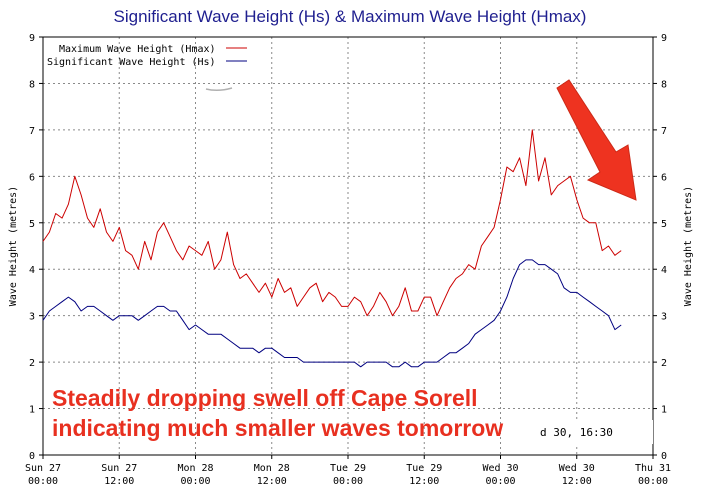  What do you see at coordinates (219, 89) in the screenshot?
I see `cursor-mark` at bounding box center [219, 89].